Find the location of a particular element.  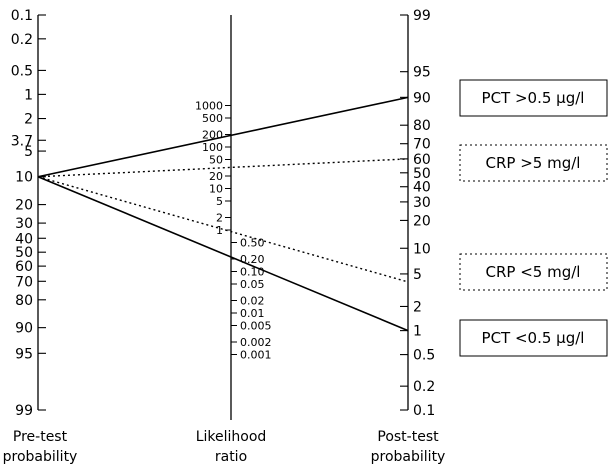

pretest-tick-label: 0.1 is located at coordinates (22, 16).